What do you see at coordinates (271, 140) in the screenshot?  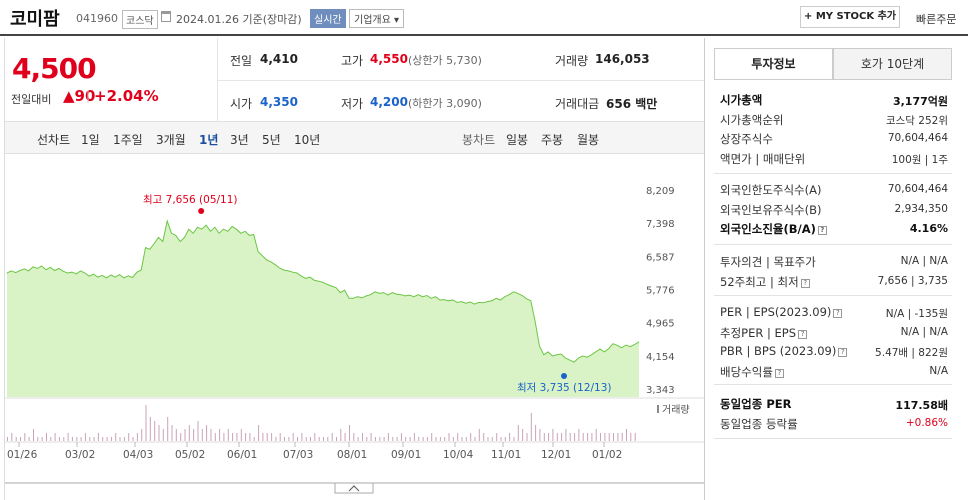 I see `period-5y: 5년` at bounding box center [271, 140].